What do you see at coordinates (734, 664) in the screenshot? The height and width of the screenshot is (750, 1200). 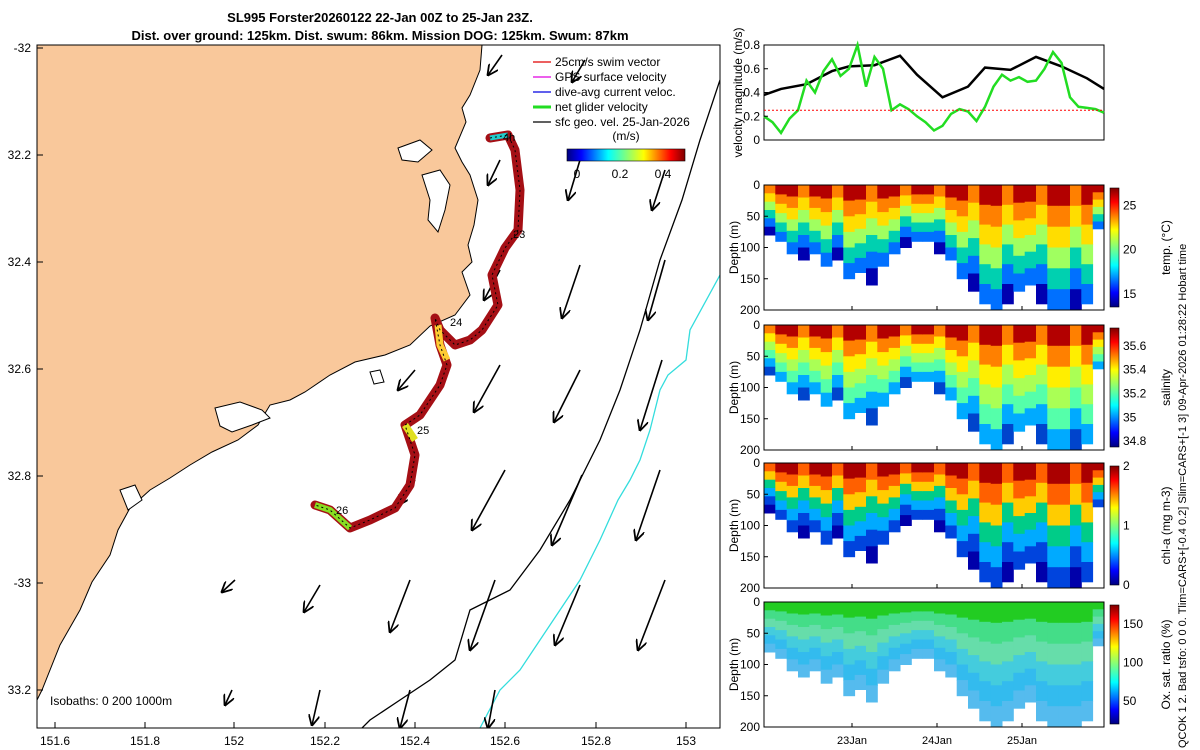 I see `section-3-ylabel: Depth (m)` at bounding box center [734, 664].